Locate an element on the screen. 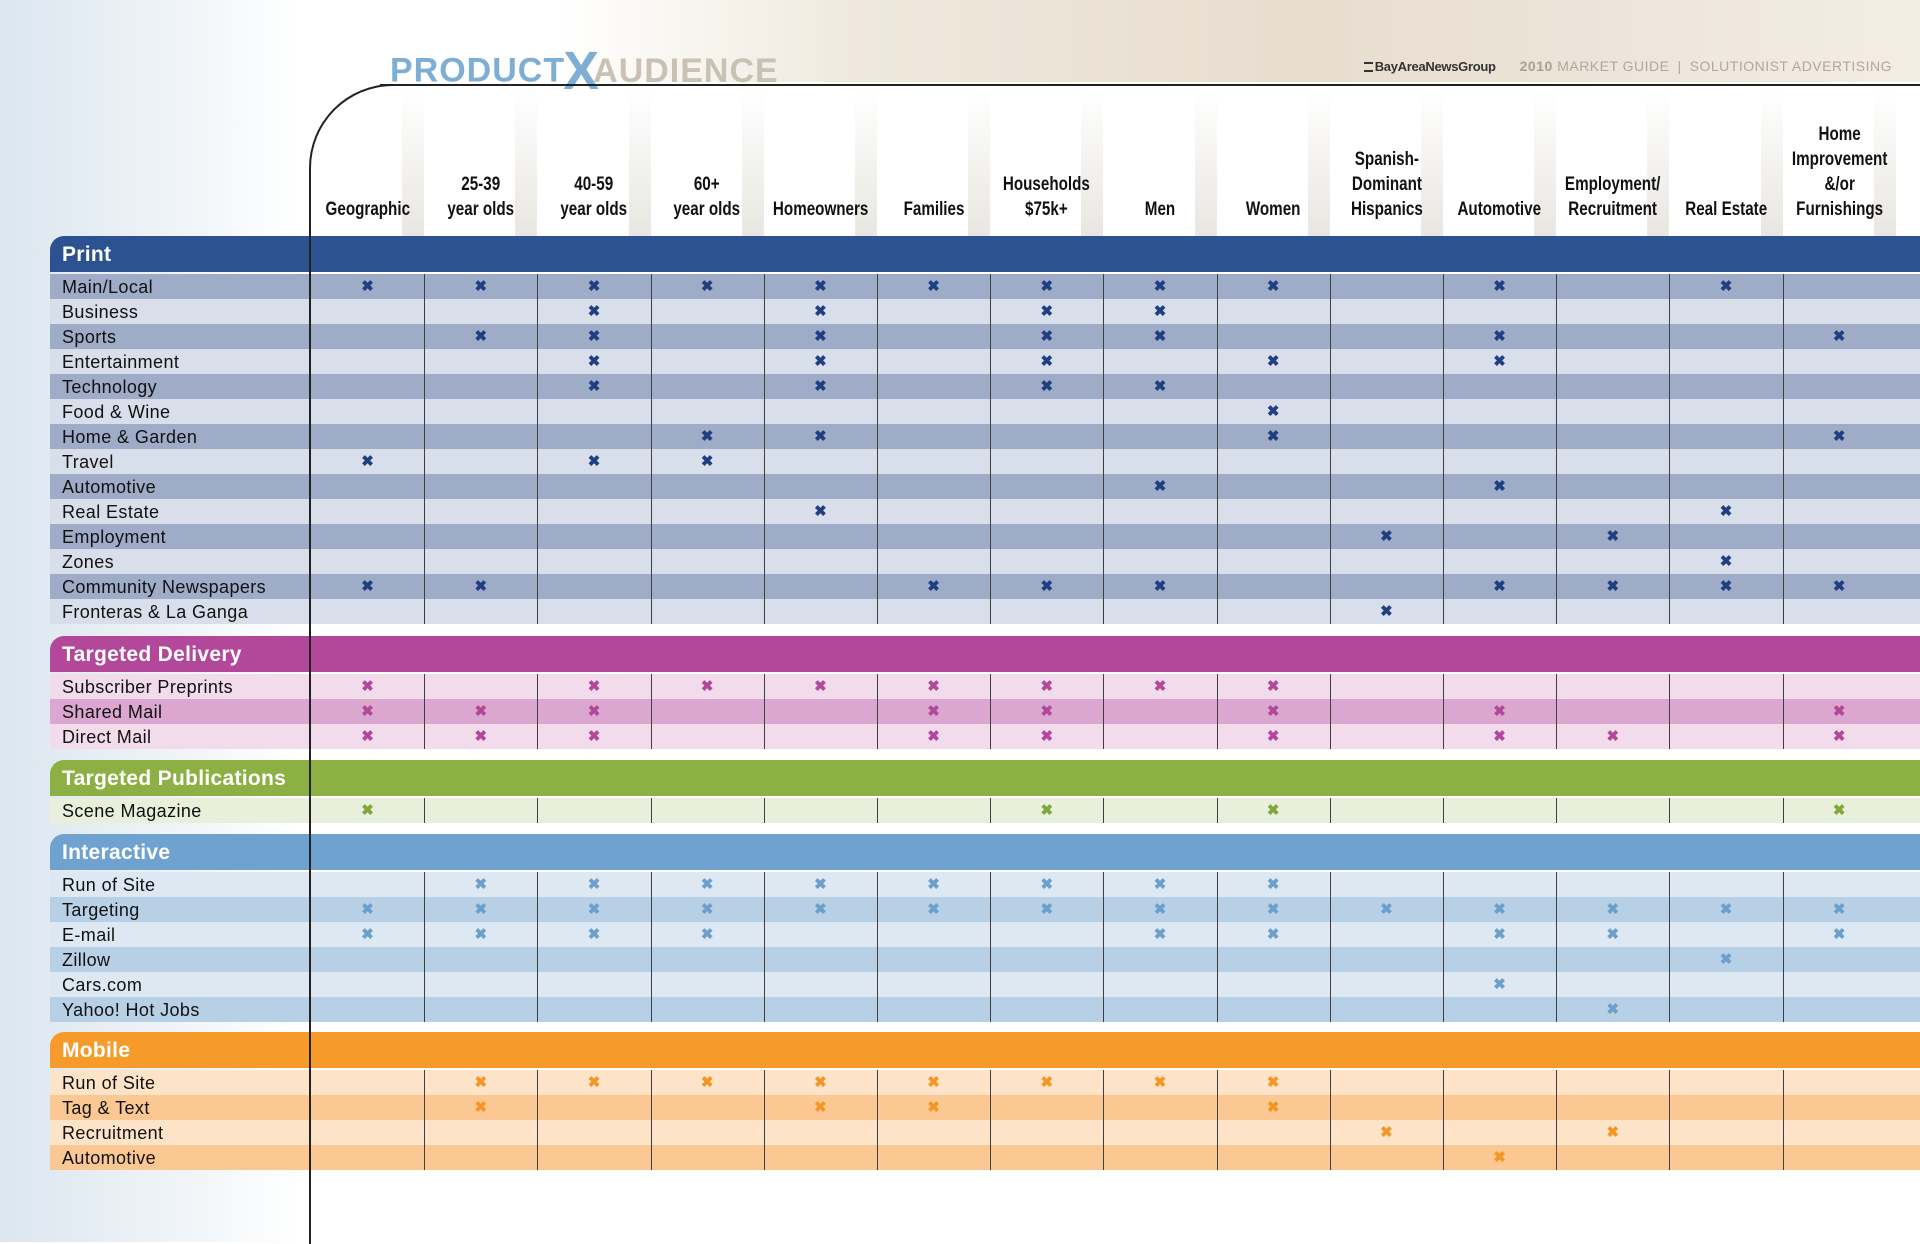  table-row: Zillow is located at coordinates (985, 959).